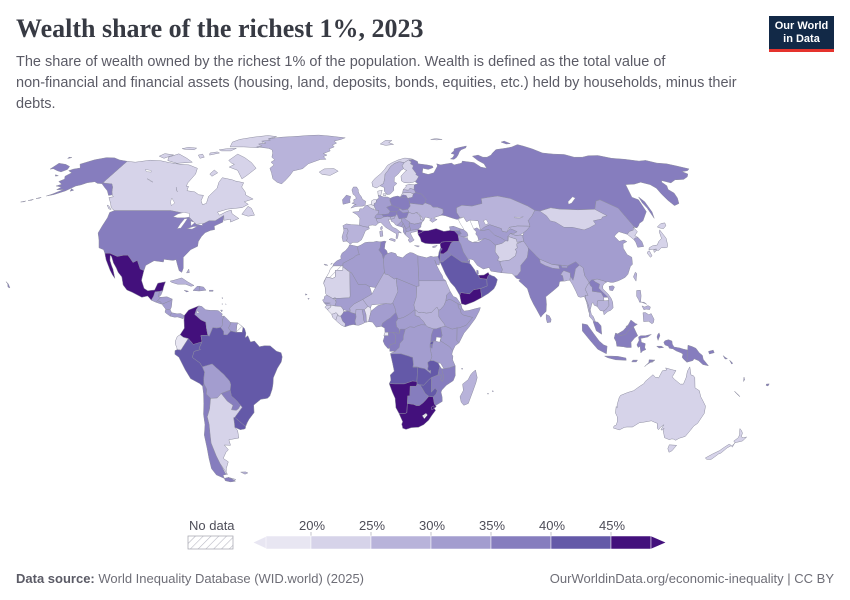  Describe the element at coordinates (612, 525) in the screenshot. I see `svg-text: 45%` at that location.